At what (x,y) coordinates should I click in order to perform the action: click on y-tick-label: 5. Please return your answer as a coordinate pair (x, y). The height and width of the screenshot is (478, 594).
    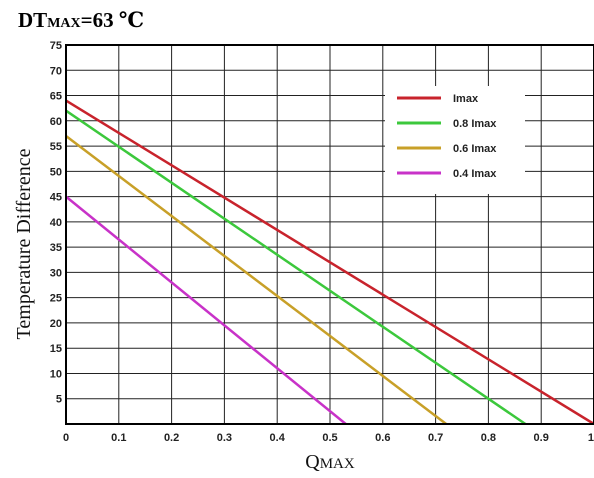
    Looking at the image, I should click on (59, 400).